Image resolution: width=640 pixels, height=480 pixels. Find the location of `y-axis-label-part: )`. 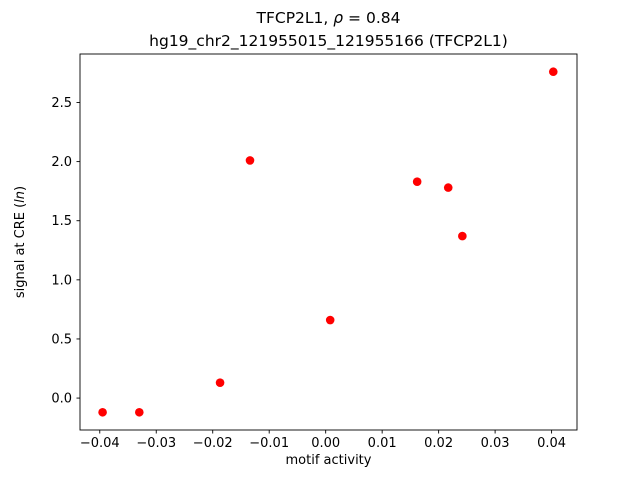

y-axis-label-part: ) is located at coordinates (20, 188).